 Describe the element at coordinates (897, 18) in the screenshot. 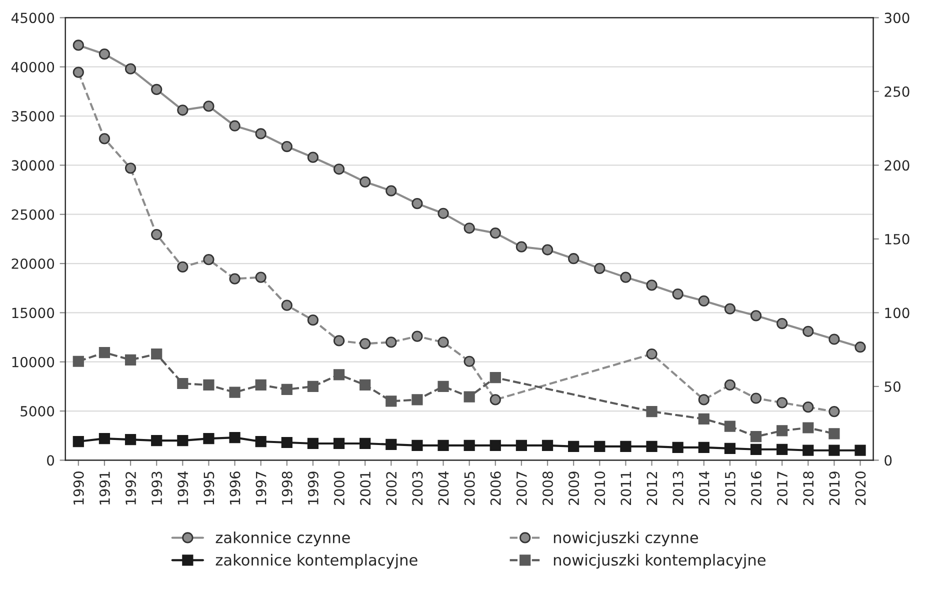

I see `y2-tick-label: 300` at that location.